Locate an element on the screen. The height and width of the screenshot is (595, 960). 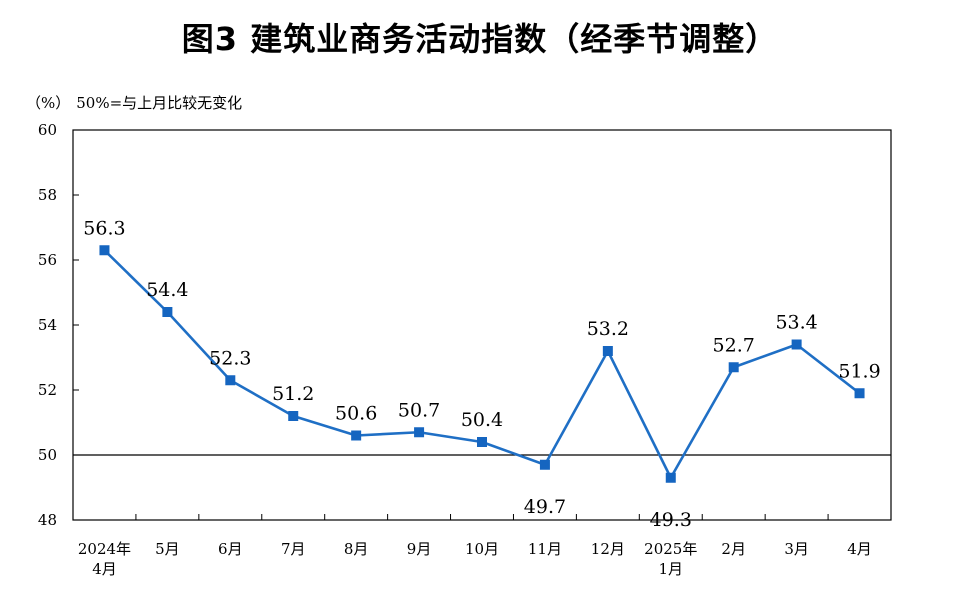
y-tick-label: 58 is located at coordinates (47, 195).